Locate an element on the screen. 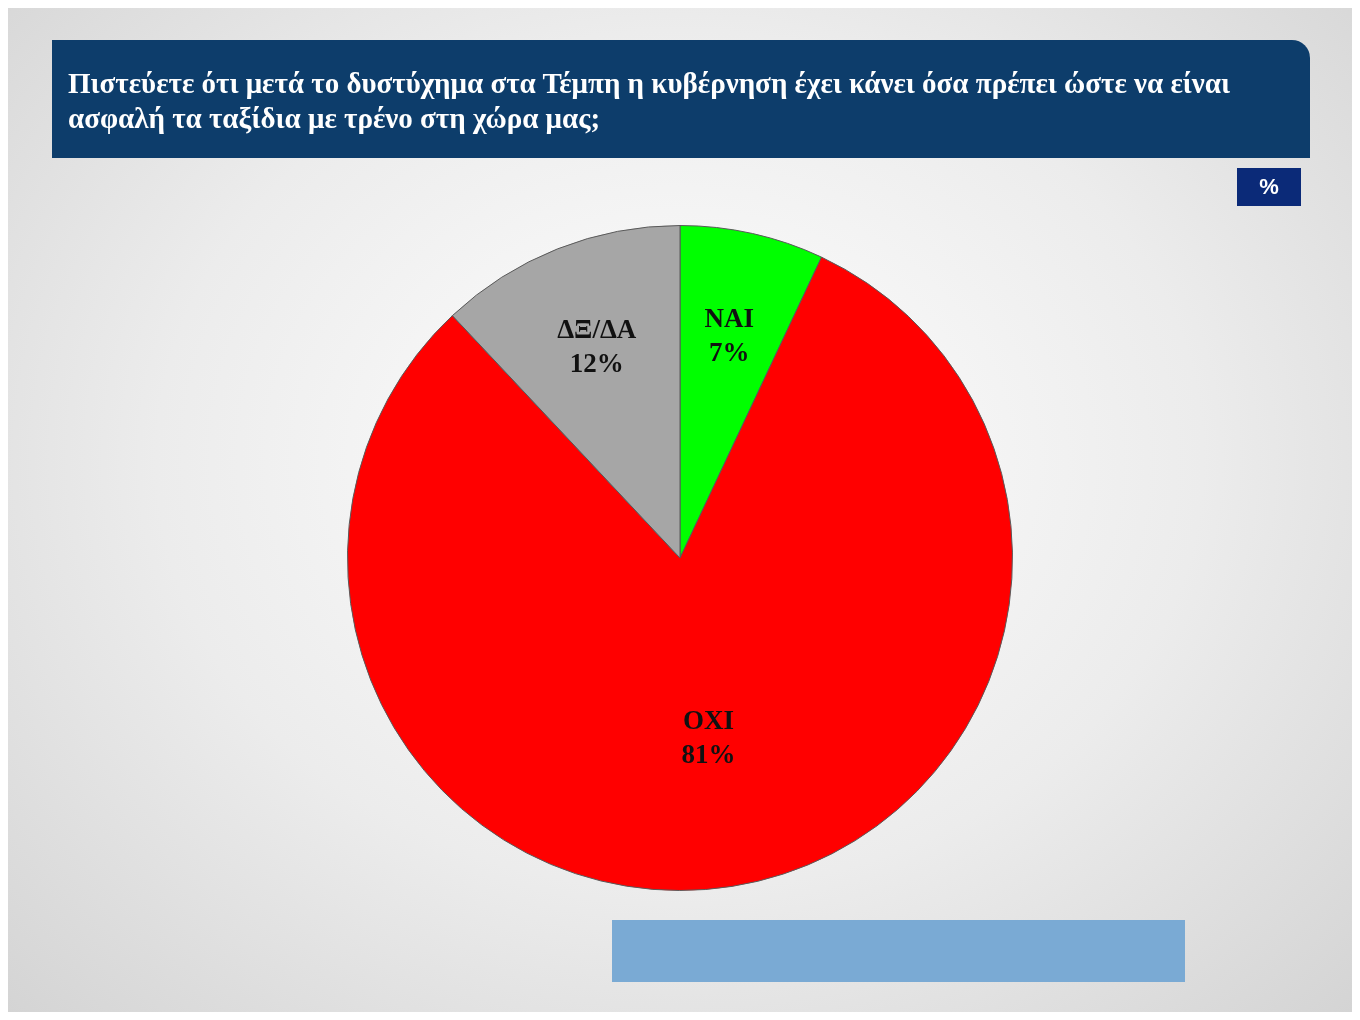 This screenshot has width=1360, height=1020. slice-label: ΔΞ/ΔΑ is located at coordinates (597, 328).